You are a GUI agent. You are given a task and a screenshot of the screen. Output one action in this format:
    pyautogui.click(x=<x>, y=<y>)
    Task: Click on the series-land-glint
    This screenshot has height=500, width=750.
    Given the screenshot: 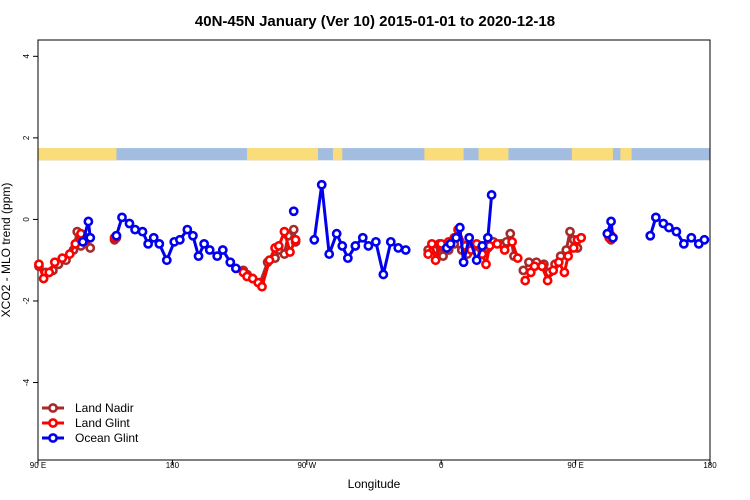 What is the action you would take?
    pyautogui.click(x=325, y=258)
    